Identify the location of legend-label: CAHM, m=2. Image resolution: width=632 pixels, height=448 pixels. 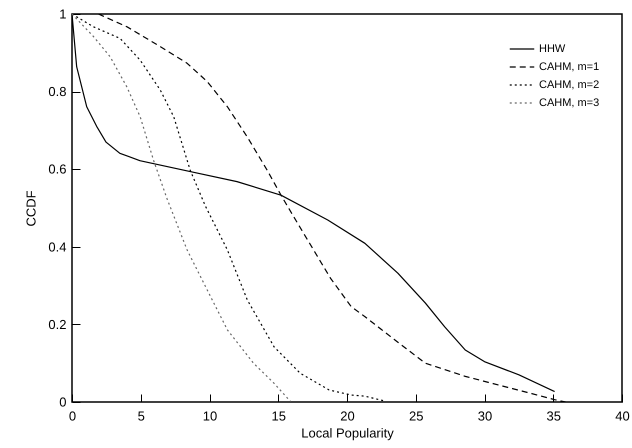
(569, 85).